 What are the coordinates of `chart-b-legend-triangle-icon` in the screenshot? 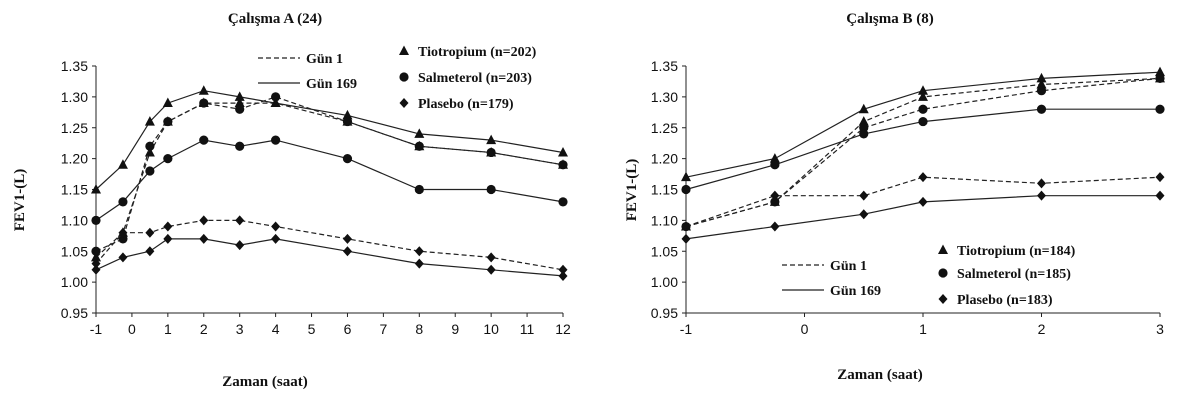 It's located at (943, 249).